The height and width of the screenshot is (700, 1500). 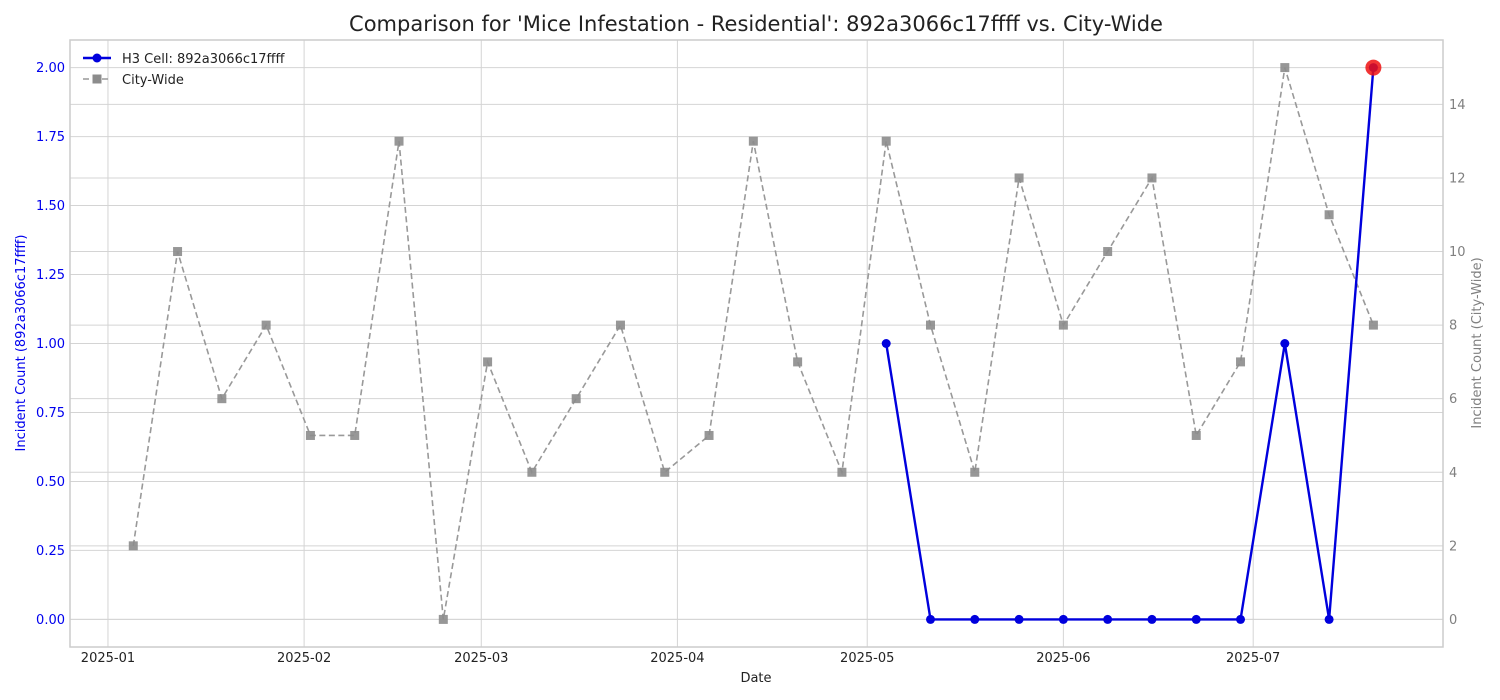 What do you see at coordinates (50, 68) in the screenshot?
I see `left-y-tick-label: 2.00` at bounding box center [50, 68].